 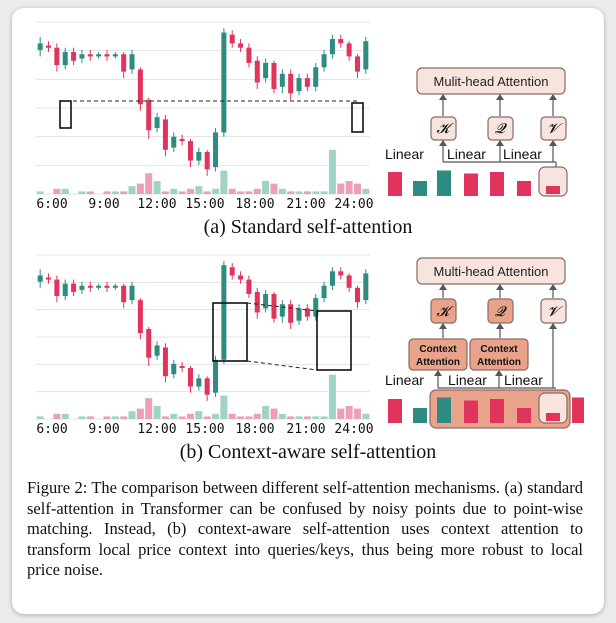 What do you see at coordinates (254, 204) in the screenshot?
I see `x-tick: 18:00` at bounding box center [254, 204].